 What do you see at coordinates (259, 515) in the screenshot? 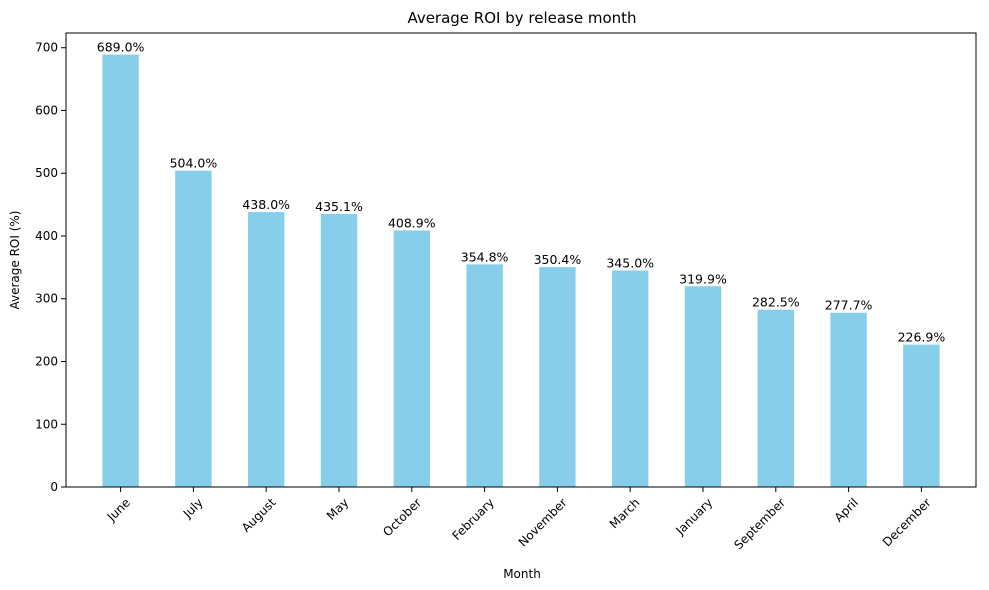
I see `x-tick-label-august: August` at bounding box center [259, 515].